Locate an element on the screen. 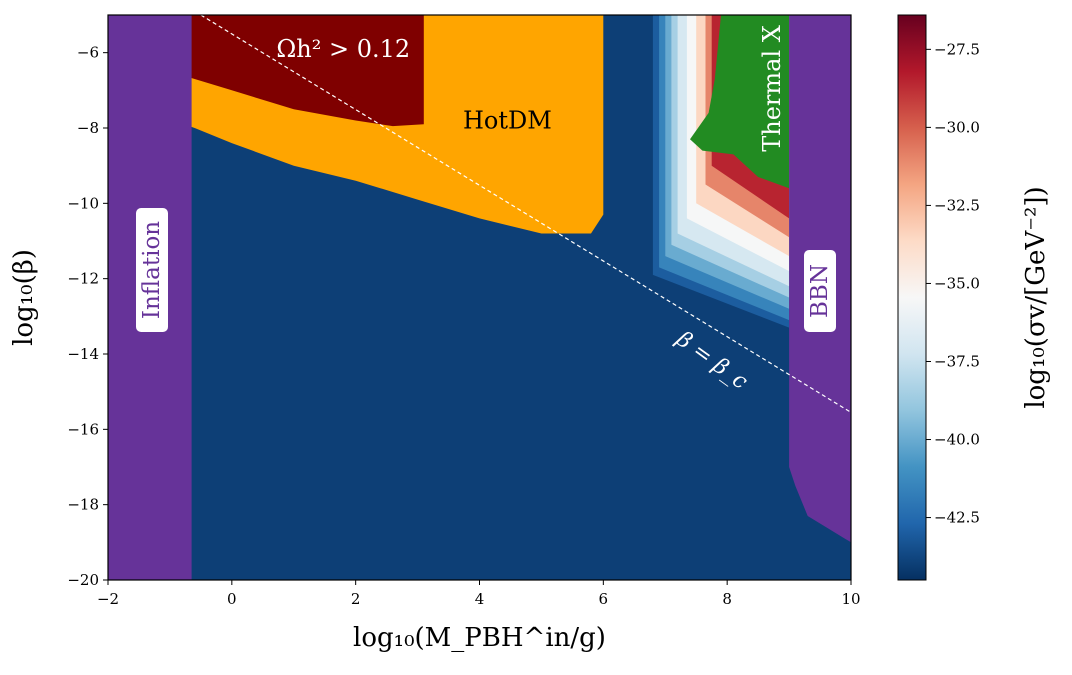  colorbar-tick-label: −37.5 is located at coordinates (957, 361).